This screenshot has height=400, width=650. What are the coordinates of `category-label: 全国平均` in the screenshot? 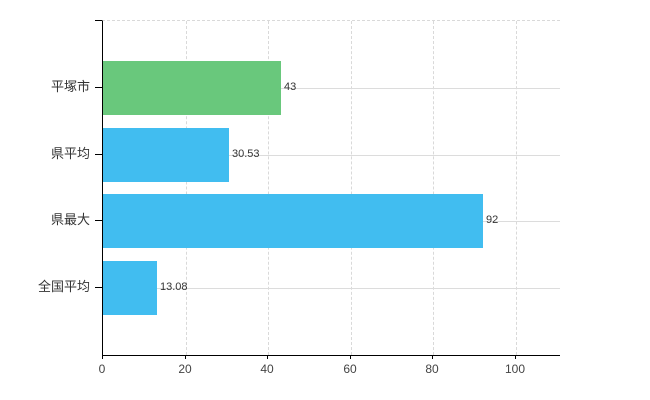 It's located at (63, 286).